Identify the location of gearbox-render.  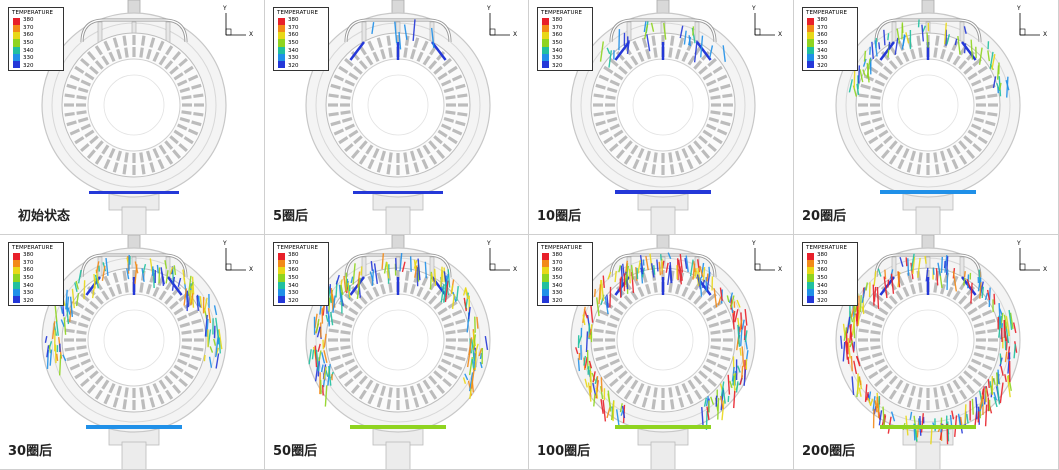
(928, 117).